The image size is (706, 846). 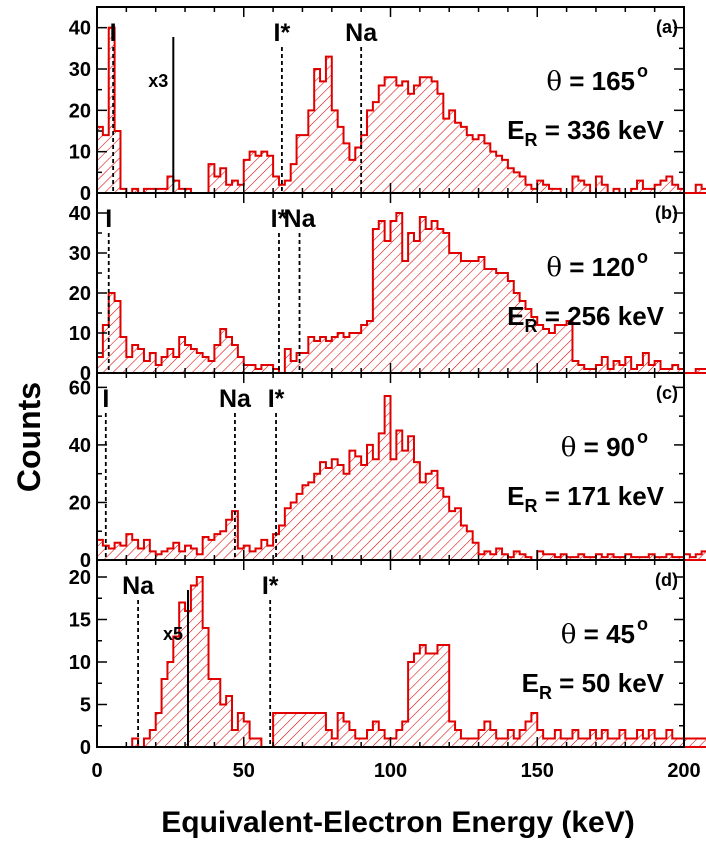 I want to click on x-tick-labels: 0 50 100 150 200, so click(x=395, y=771).